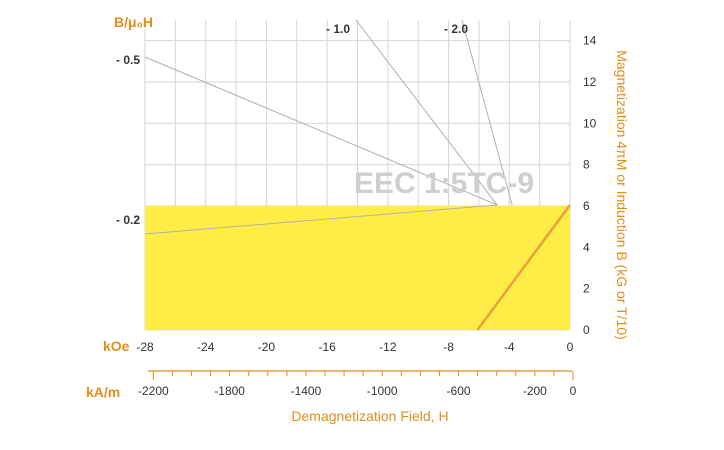  I want to click on x-tick-label-kam: -200, so click(535, 391).